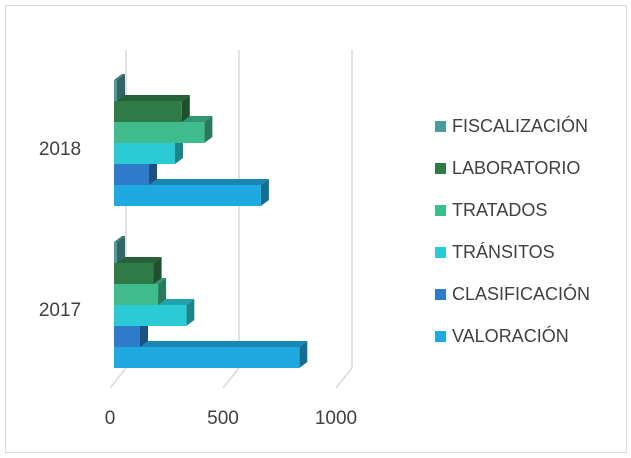 This screenshot has height=458, width=631. I want to click on legend-item: FISCALIZACIÓN, so click(511, 125).